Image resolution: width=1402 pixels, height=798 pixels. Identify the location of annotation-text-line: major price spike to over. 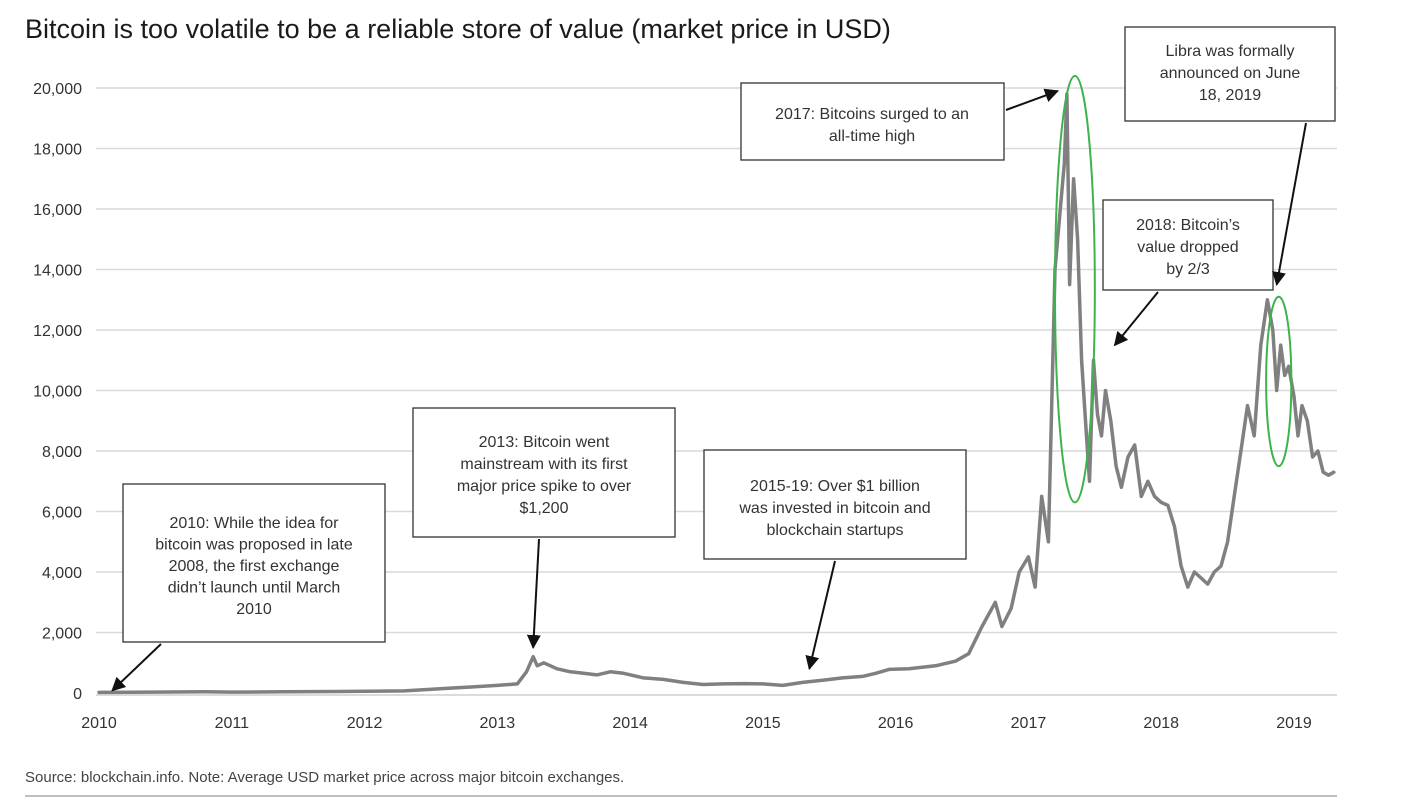
(544, 486).